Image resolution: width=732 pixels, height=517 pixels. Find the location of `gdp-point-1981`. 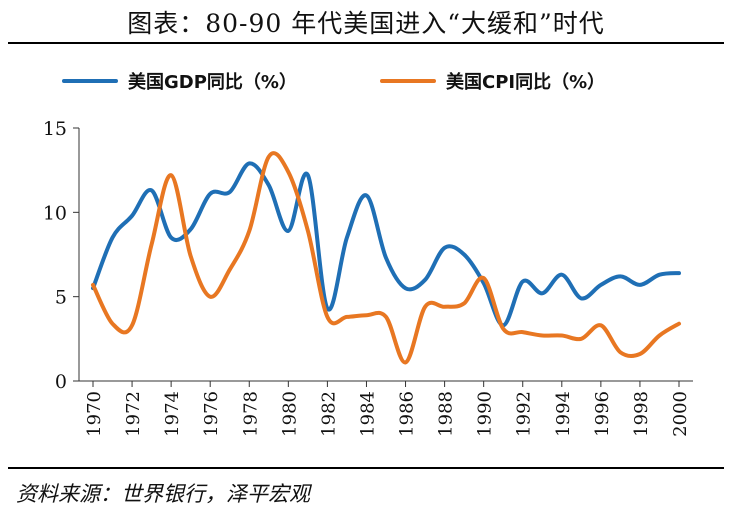

gdp-point-1981 is located at coordinates (308, 175).